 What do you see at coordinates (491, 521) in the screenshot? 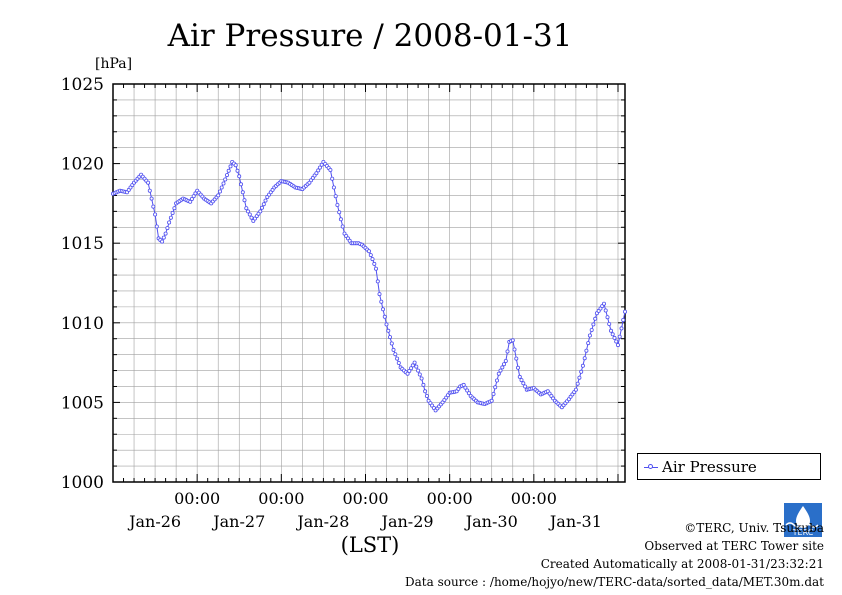
I see `x-tick-date-label: Jan-30` at bounding box center [491, 521].